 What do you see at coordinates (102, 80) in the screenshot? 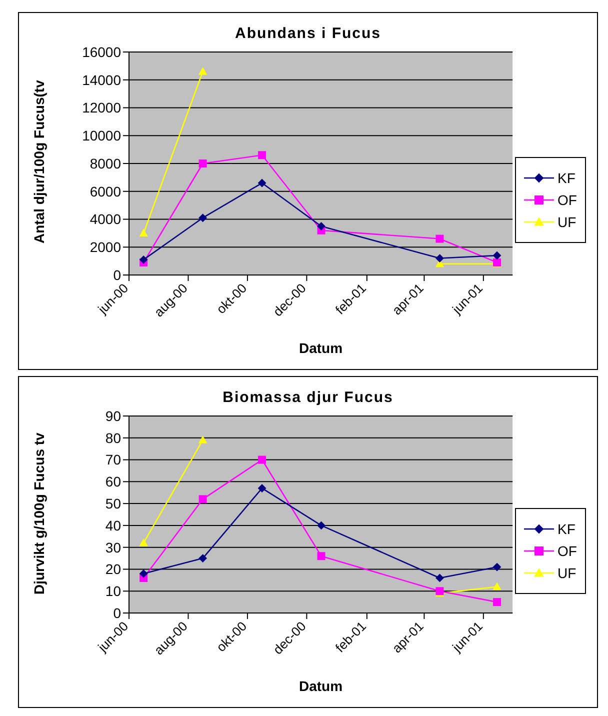
I see `y-tick-label: 14000` at bounding box center [102, 80].